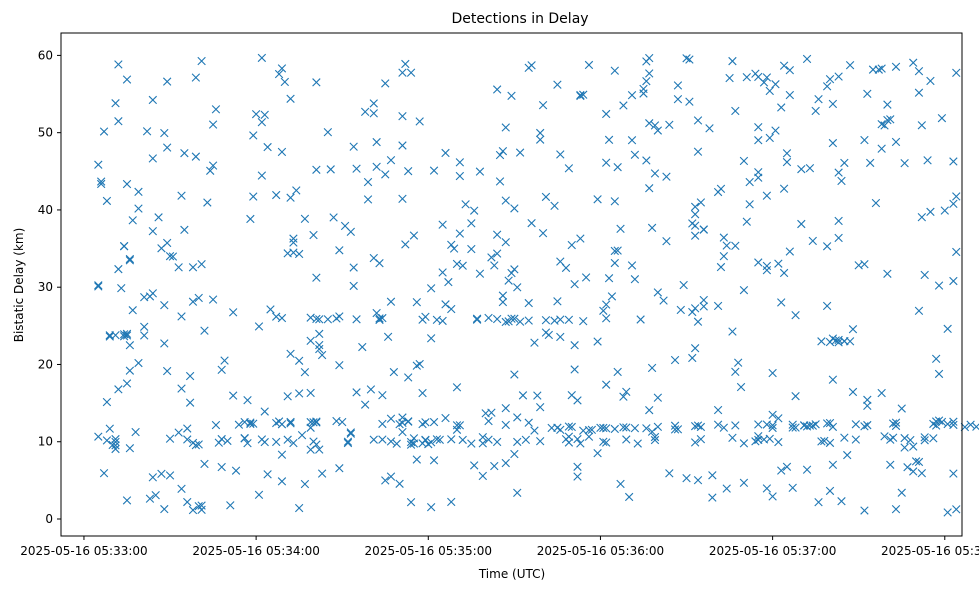 The image size is (979, 590). What do you see at coordinates (49, 519) in the screenshot?
I see `y-tick-label: 0` at bounding box center [49, 519].